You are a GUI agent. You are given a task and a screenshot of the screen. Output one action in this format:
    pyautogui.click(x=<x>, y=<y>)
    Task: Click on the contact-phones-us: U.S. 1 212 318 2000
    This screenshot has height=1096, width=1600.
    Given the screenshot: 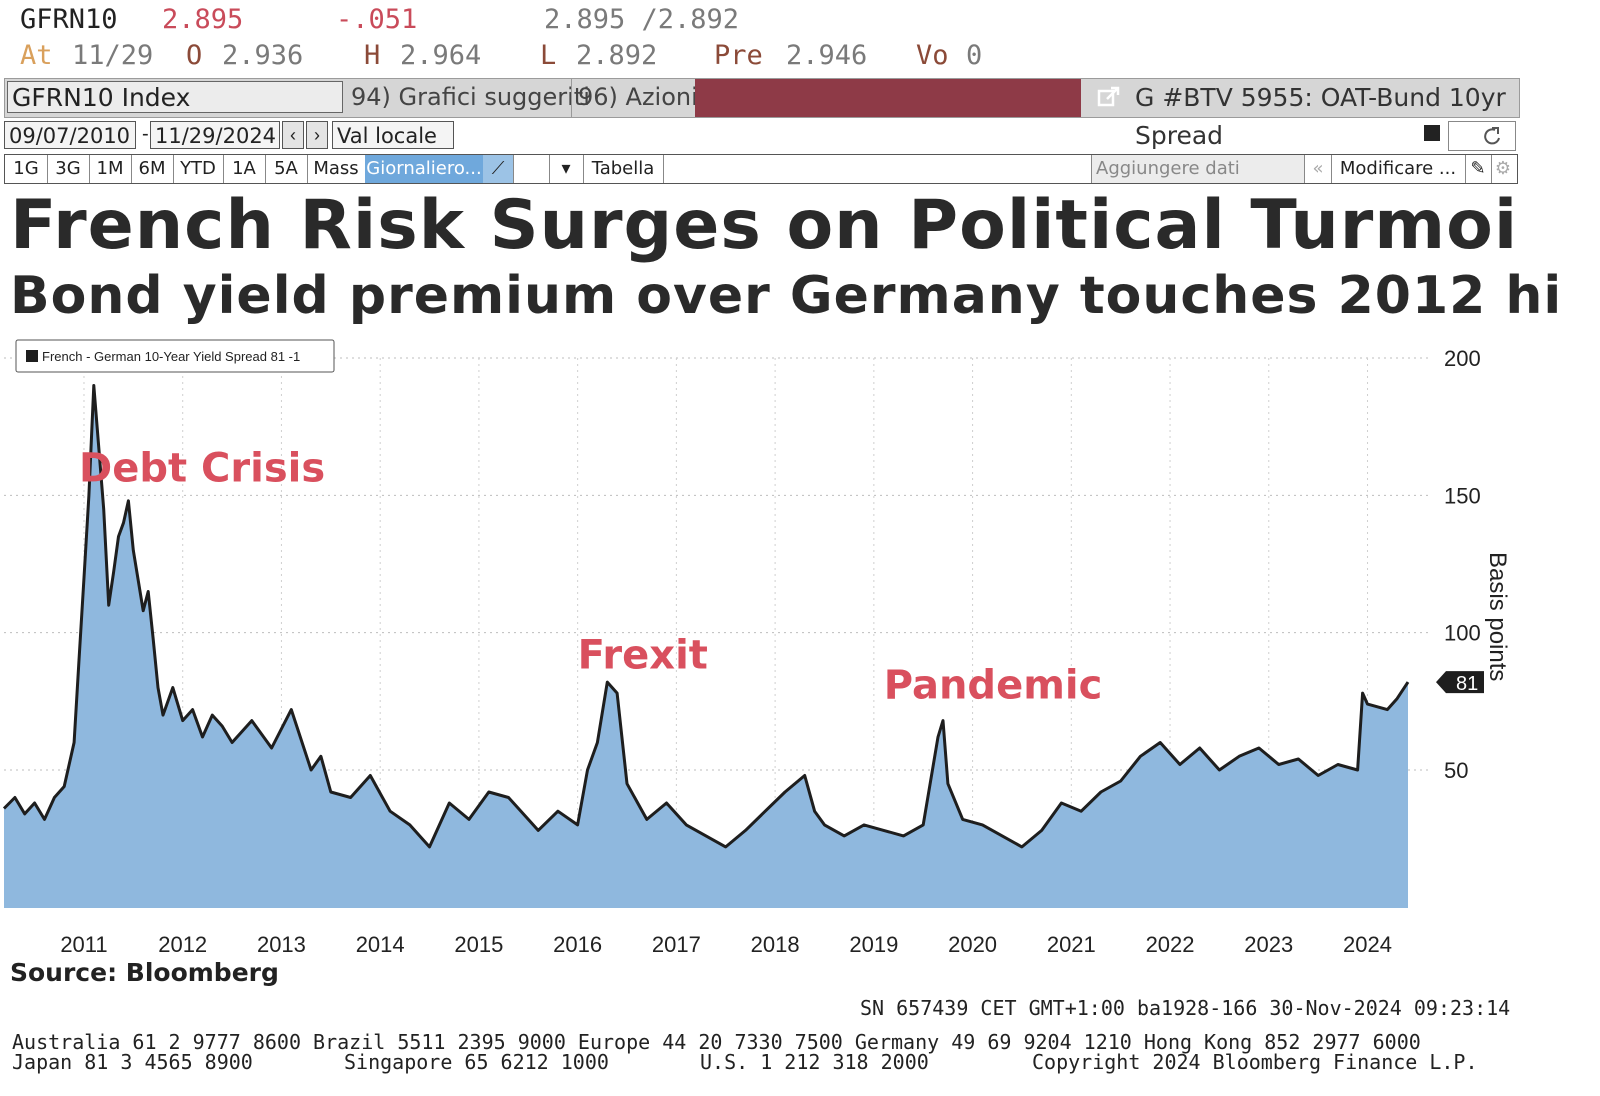 What is the action you would take?
    pyautogui.click(x=814, y=1062)
    